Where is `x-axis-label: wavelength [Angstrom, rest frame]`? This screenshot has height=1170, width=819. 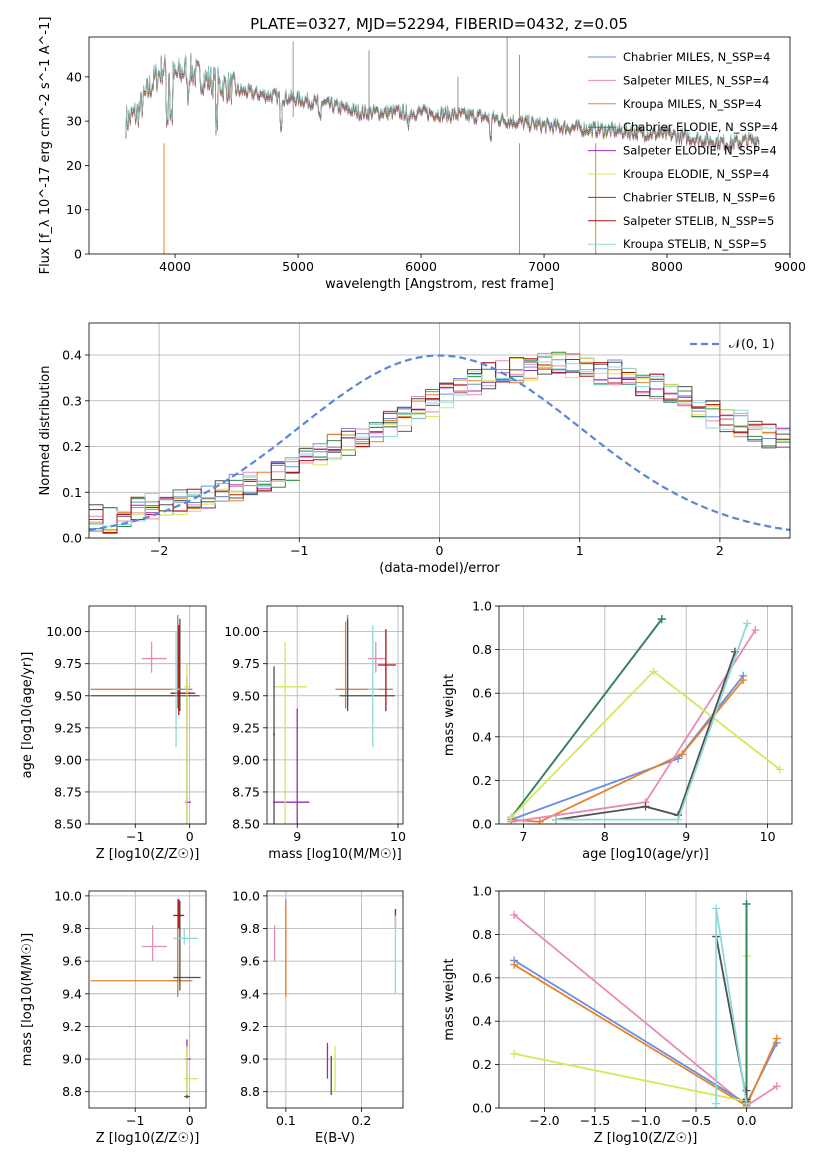 x-axis-label: wavelength [Angstrom, rest frame] is located at coordinates (439, 284).